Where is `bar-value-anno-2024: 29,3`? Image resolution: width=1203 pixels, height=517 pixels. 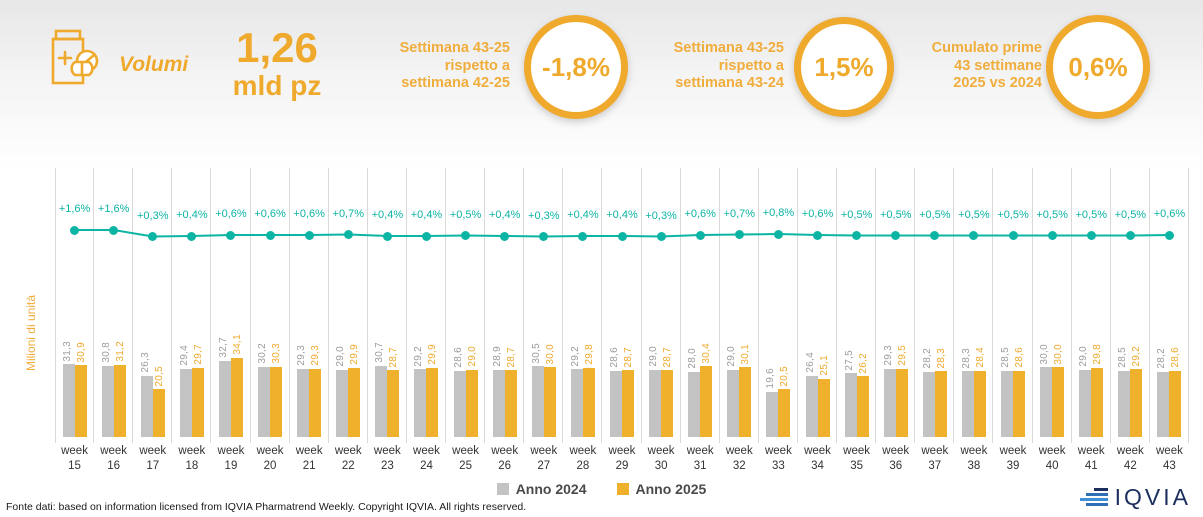
bar-value-anno-2024: 29,3 is located at coordinates (302, 356).